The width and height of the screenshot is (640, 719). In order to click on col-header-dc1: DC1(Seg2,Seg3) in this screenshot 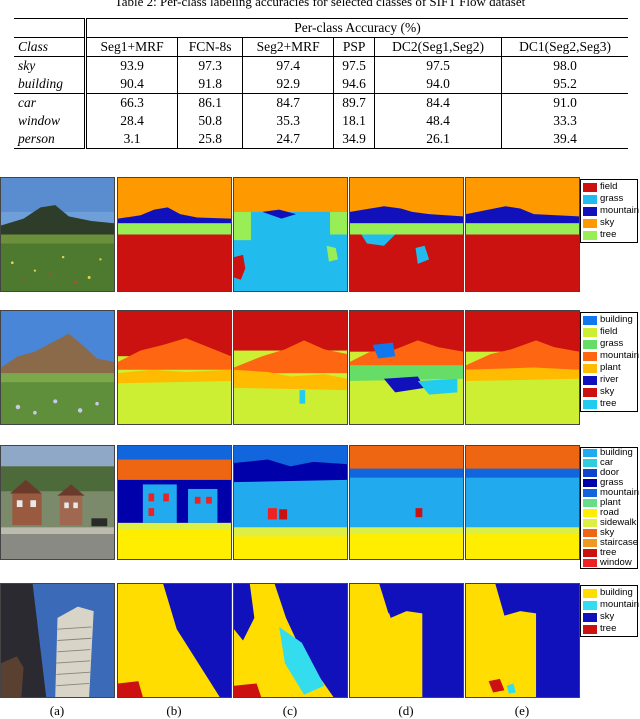, I will do `click(564, 47)`.